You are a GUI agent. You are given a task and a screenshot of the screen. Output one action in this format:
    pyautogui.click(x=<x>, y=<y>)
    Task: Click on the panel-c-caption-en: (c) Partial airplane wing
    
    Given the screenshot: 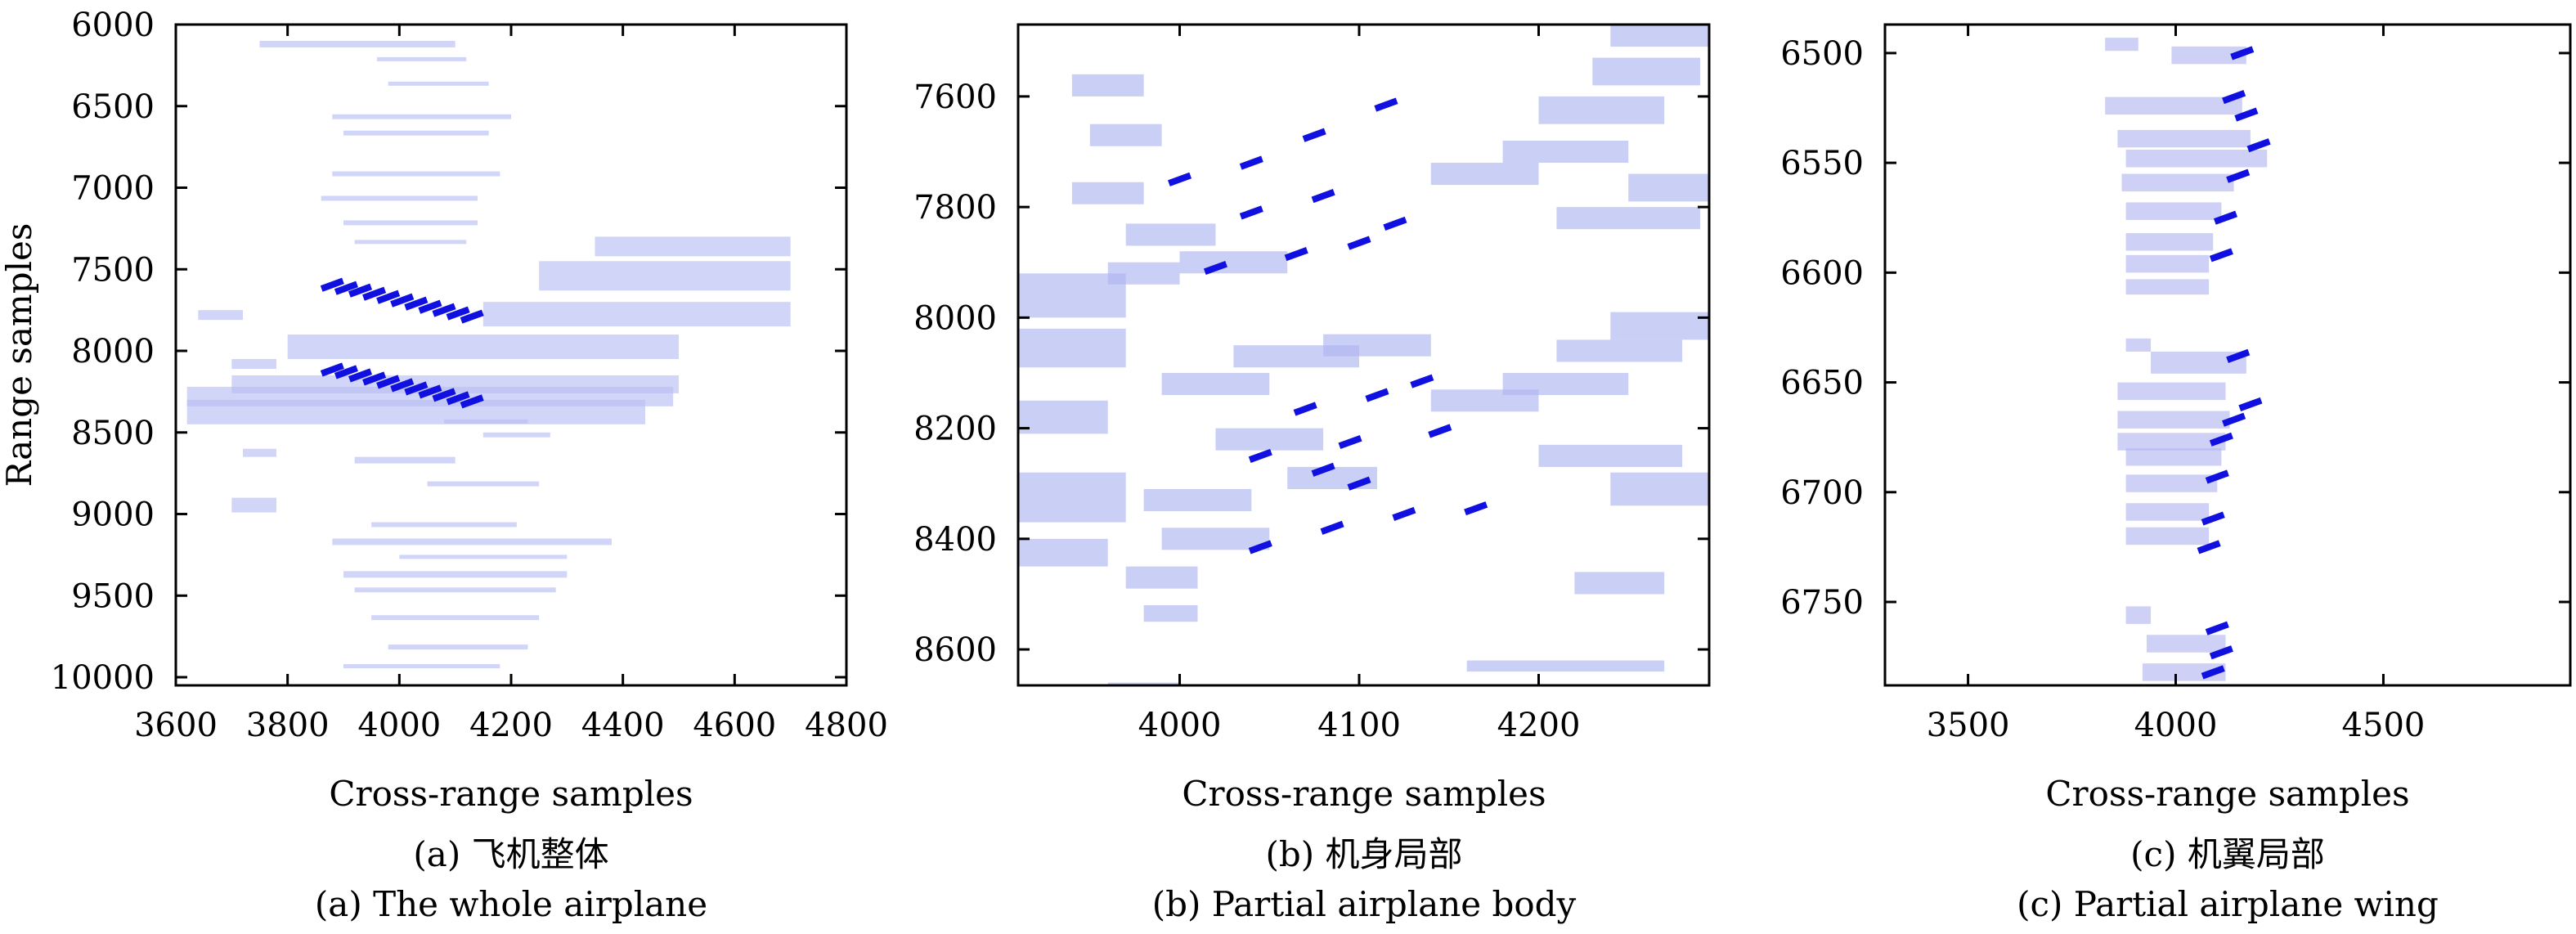 What is the action you would take?
    pyautogui.click(x=2228, y=904)
    